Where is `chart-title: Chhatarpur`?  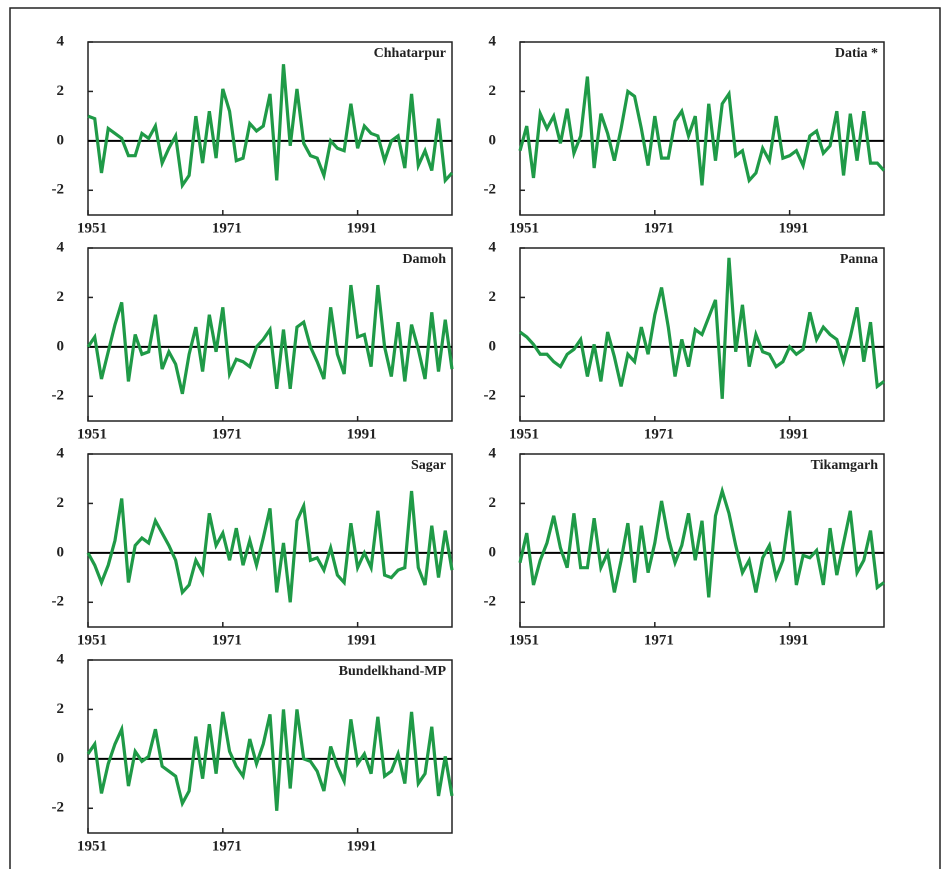 chart-title: Chhatarpur is located at coordinates (410, 53).